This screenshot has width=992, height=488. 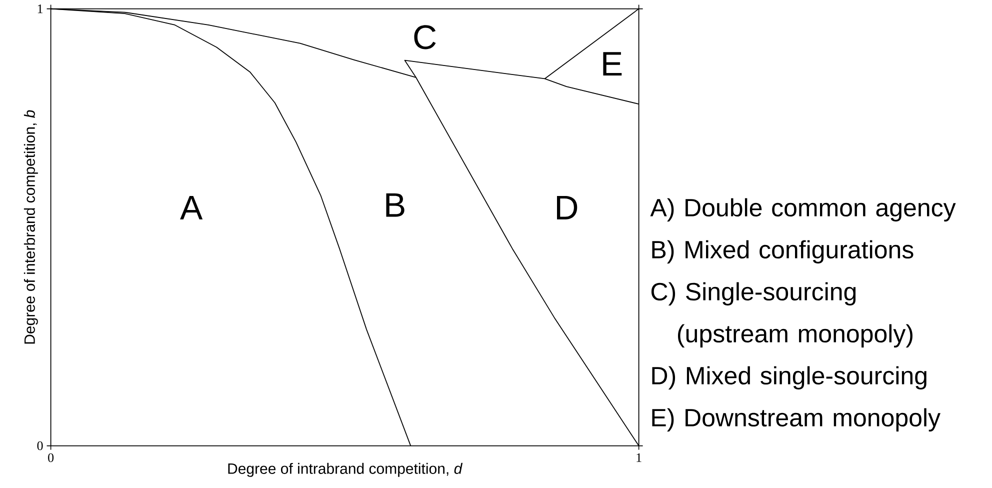 I want to click on annotation: B, so click(x=395, y=205).